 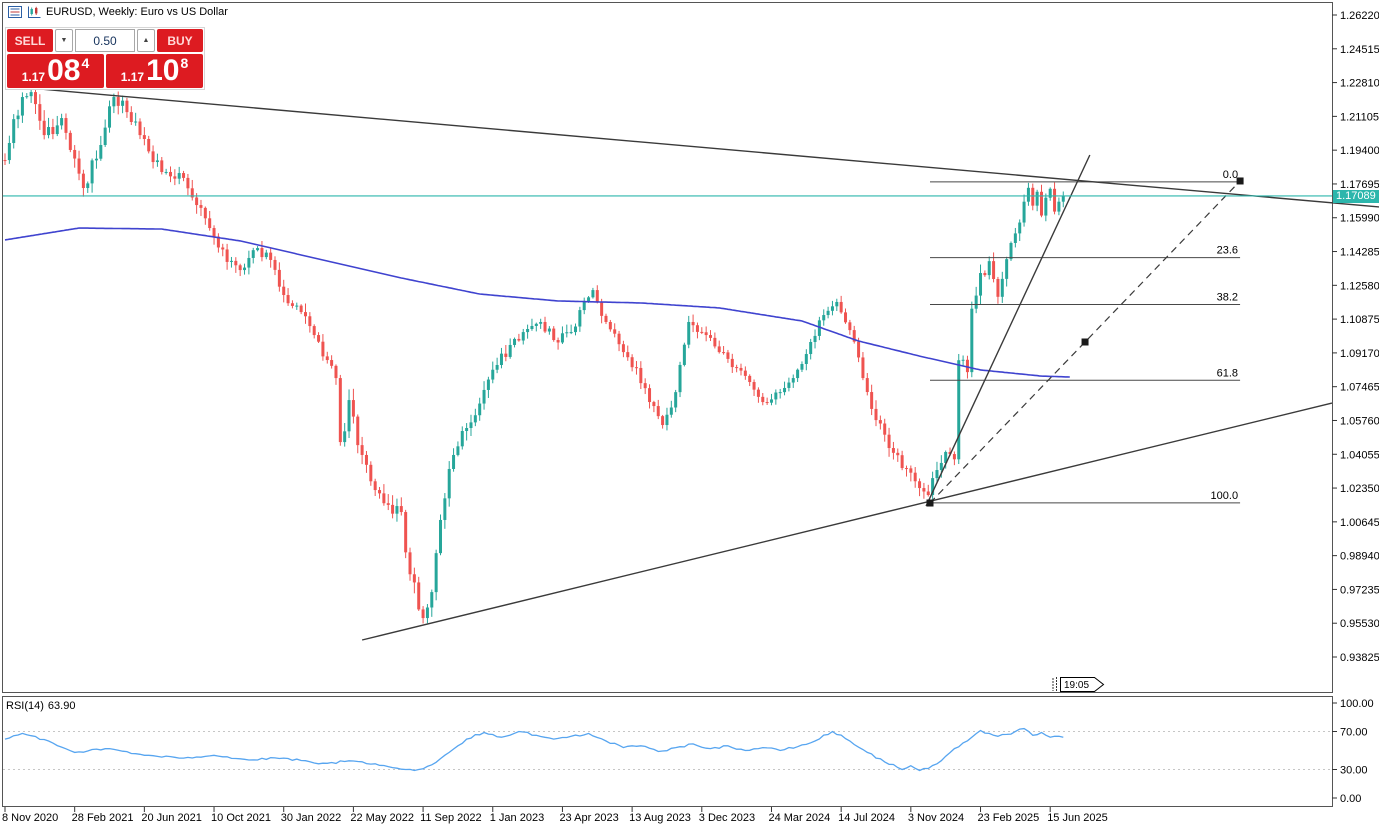 I want to click on one-click-trading-panel: SELL ▼ ▲ BUY 1.17 08 4 1.17 10 8, so click(x=105, y=58).